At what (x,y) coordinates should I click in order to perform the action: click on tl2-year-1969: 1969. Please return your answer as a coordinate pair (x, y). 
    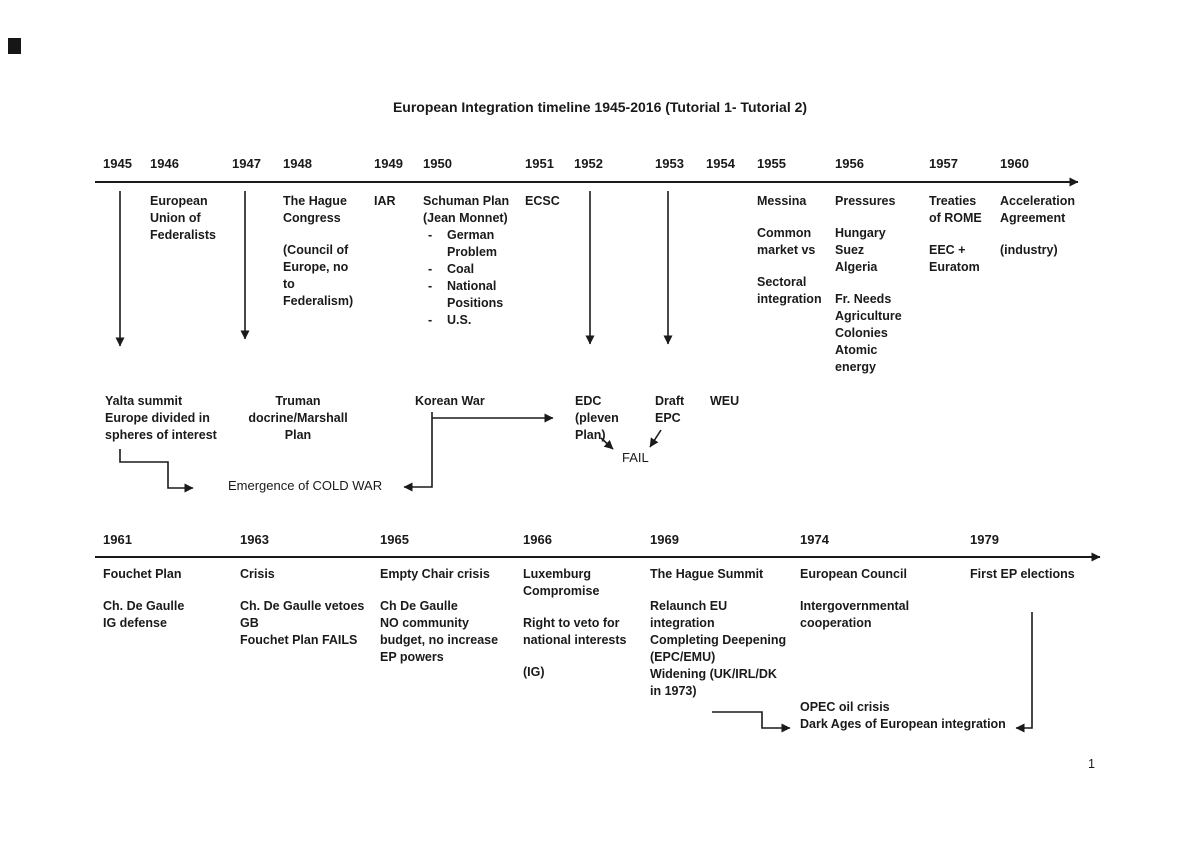
    Looking at the image, I should click on (664, 539).